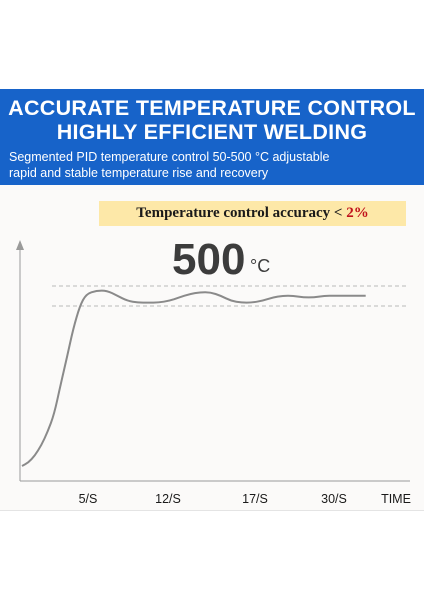  Describe the element at coordinates (260, 266) in the screenshot. I see `setpoint-unit: °C` at that location.